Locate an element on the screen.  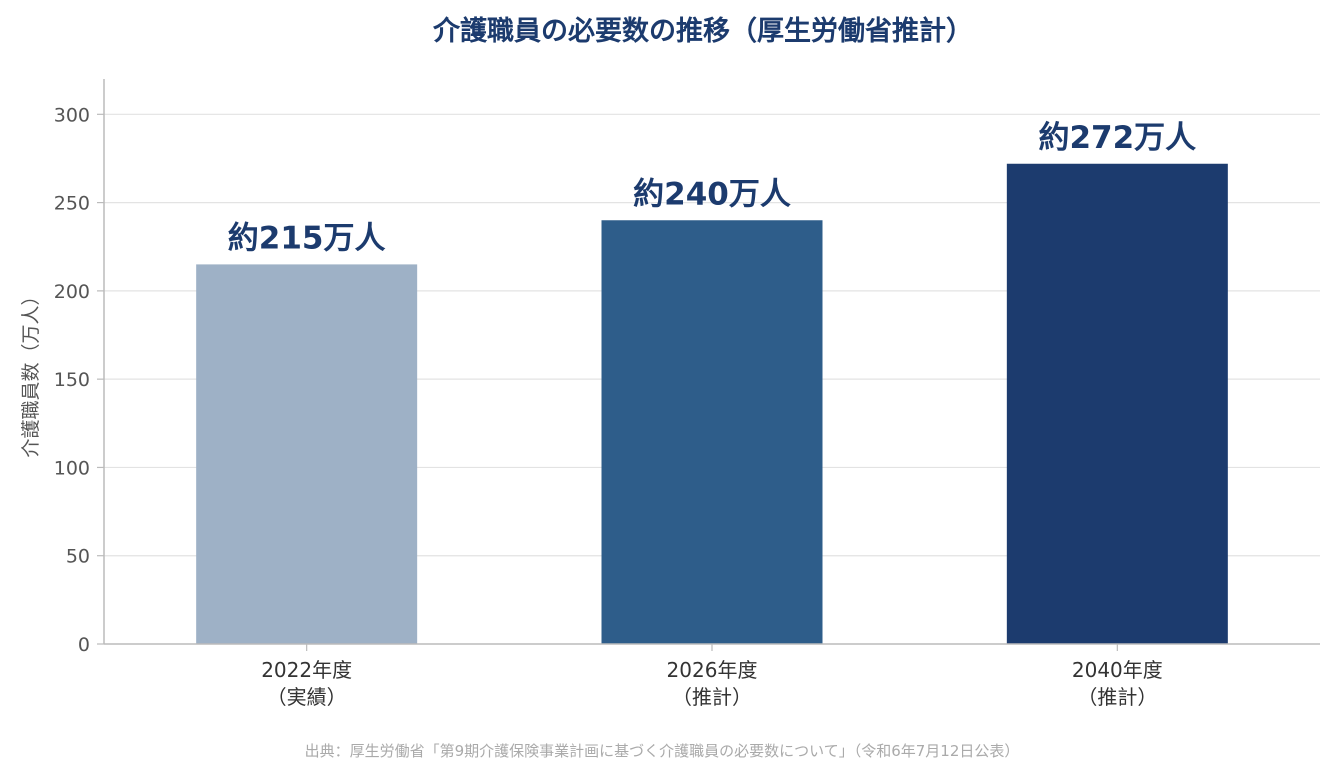
y-tick-label-0: 0 is located at coordinates (84, 645).